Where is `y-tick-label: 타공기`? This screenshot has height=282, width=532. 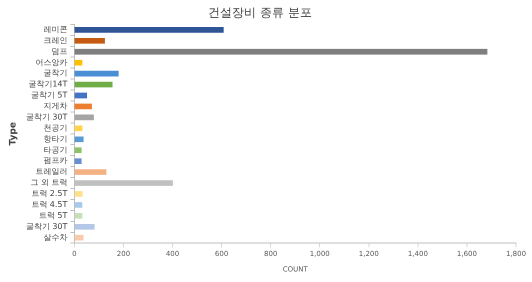 y-tick-label: 타공기 is located at coordinates (55, 149).